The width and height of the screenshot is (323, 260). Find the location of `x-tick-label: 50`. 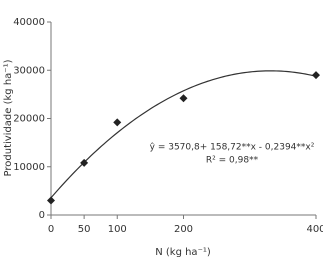

x-tick-label: 50 is located at coordinates (84, 229).